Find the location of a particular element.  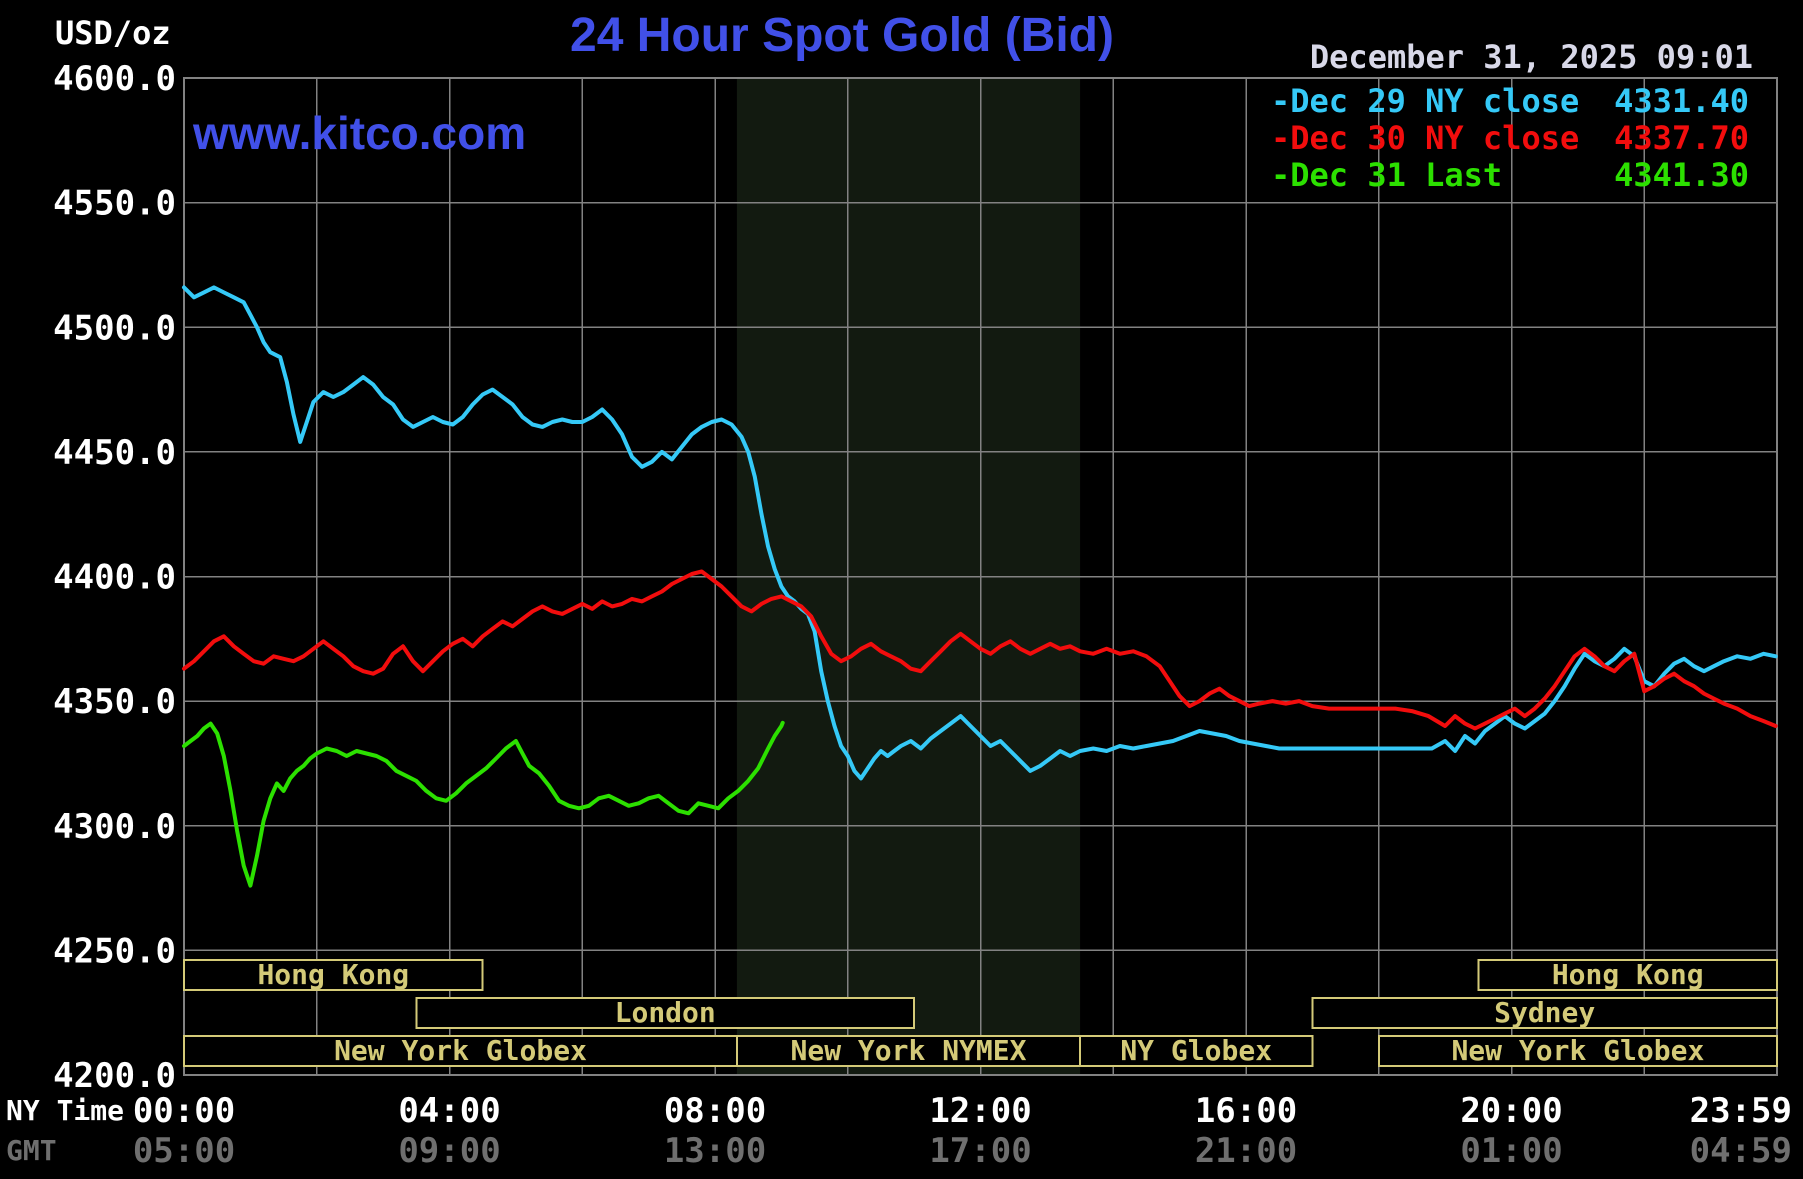

session-box-ny-globex is located at coordinates (1196, 1051).